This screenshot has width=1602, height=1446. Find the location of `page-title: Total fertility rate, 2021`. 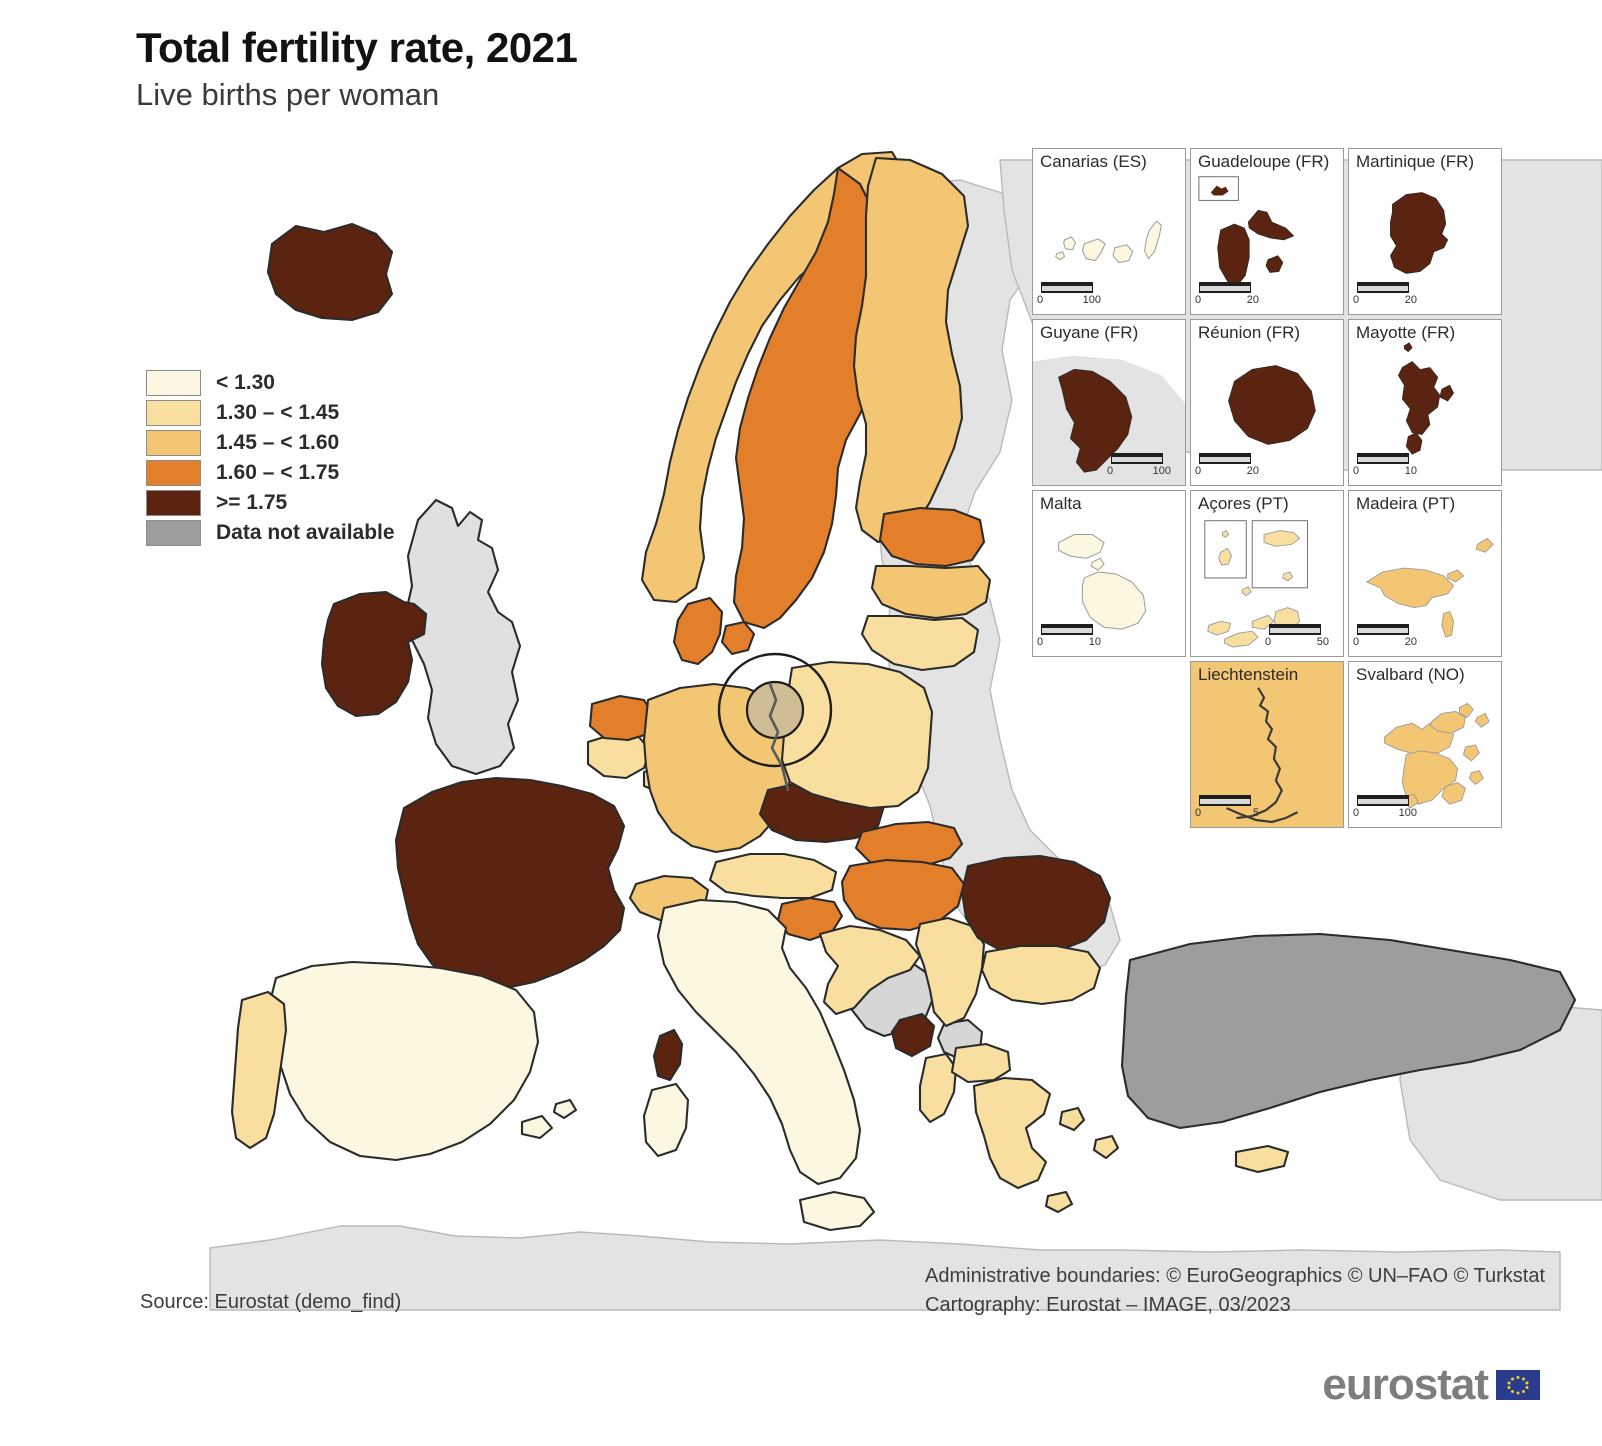

page-title: Total fertility rate, 2021 is located at coordinates (357, 47).